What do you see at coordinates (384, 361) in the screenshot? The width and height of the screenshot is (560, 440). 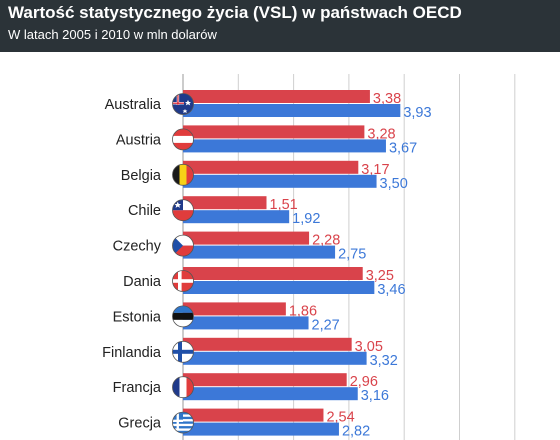 I see `value-label-series1: 3,32` at bounding box center [384, 361].